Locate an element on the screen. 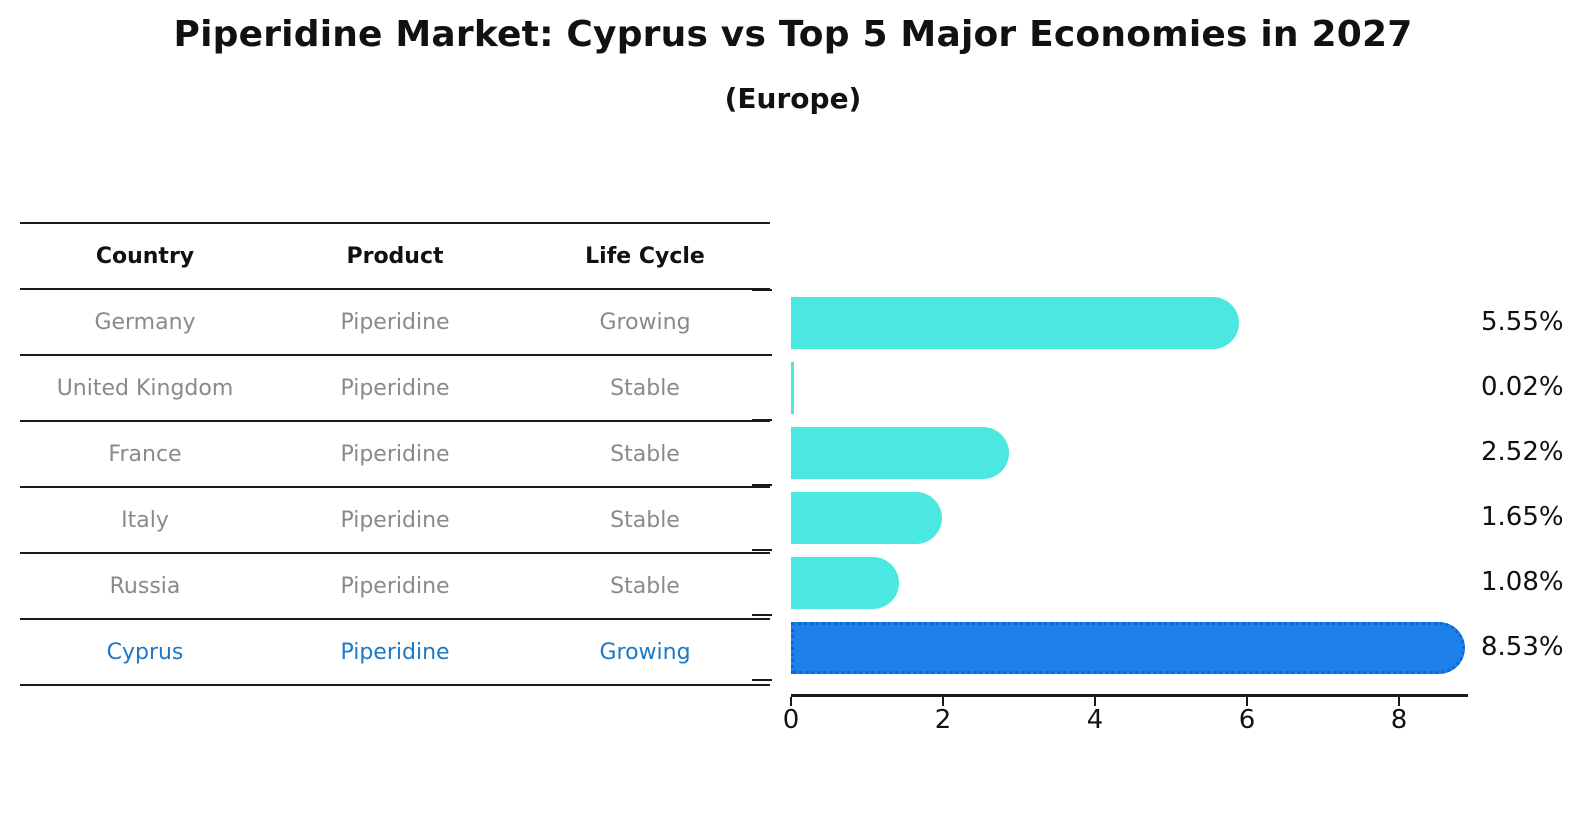  value-label: 8.53% is located at coordinates (1522, 647).